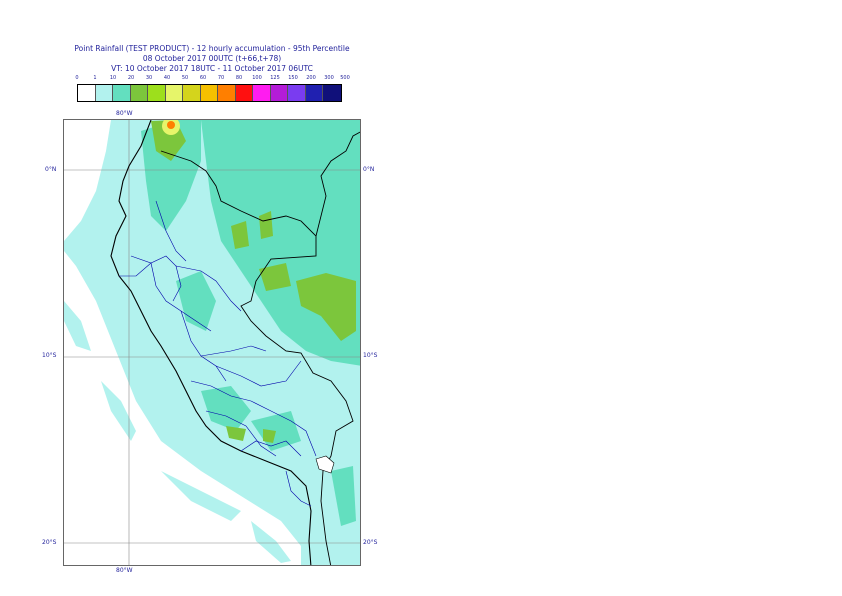 Image resolution: width=842 pixels, height=596 pixels. Describe the element at coordinates (171, 125) in the screenshot. I see `extreme-rain-core` at that location.